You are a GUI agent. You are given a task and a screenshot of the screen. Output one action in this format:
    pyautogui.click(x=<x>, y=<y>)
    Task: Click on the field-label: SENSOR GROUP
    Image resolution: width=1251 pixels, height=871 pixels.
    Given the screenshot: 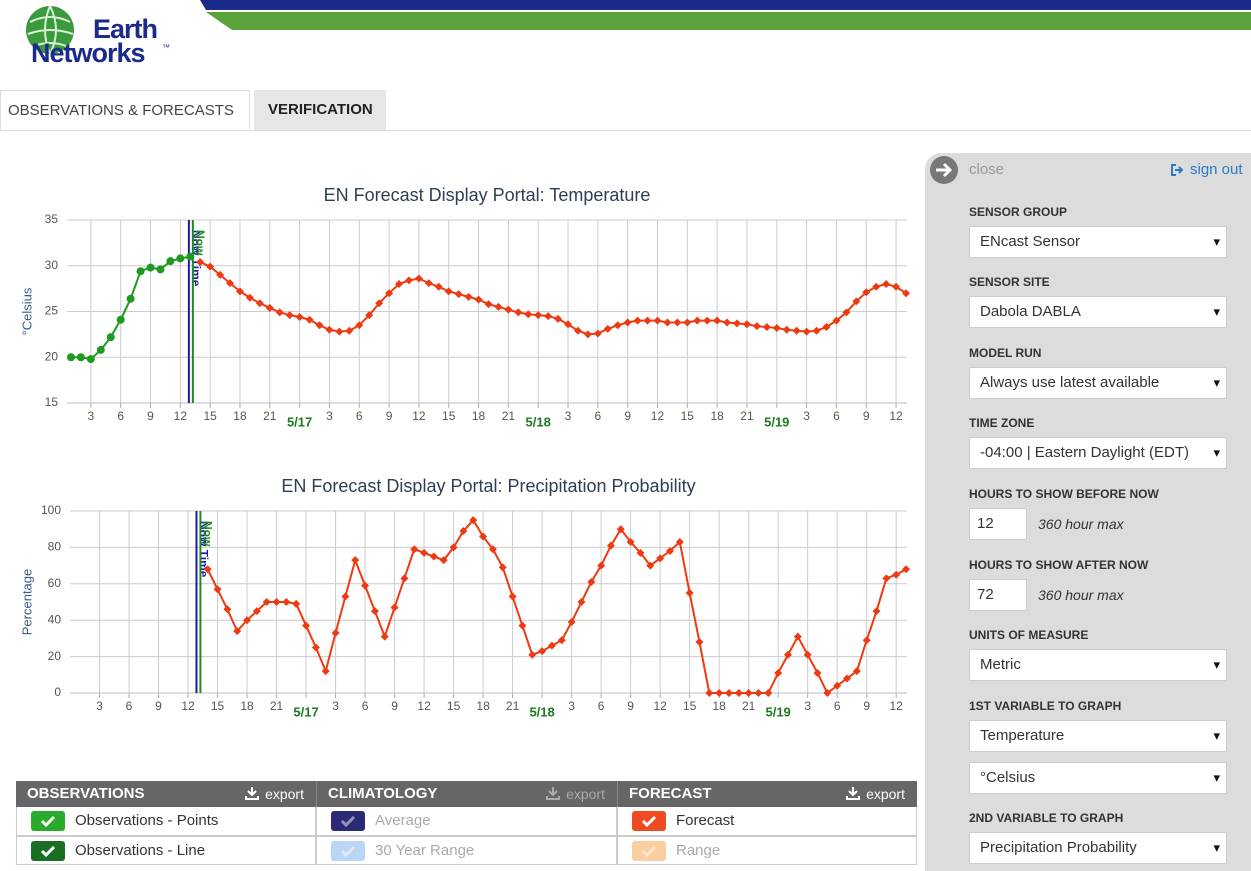 What is the action you would take?
    pyautogui.click(x=1018, y=212)
    